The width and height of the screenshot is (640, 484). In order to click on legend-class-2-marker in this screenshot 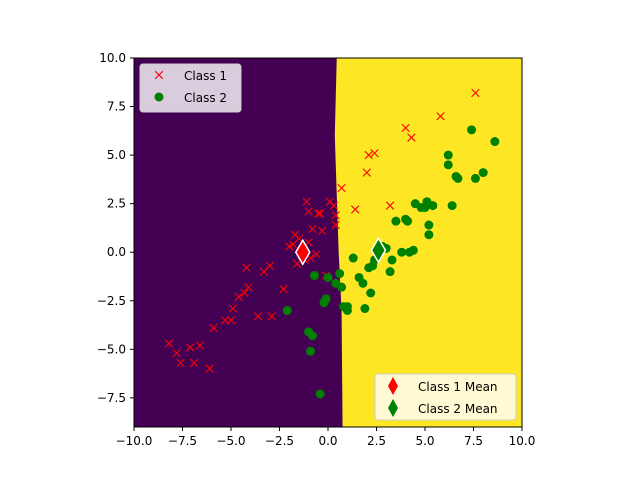, I will do `click(159, 97)`.